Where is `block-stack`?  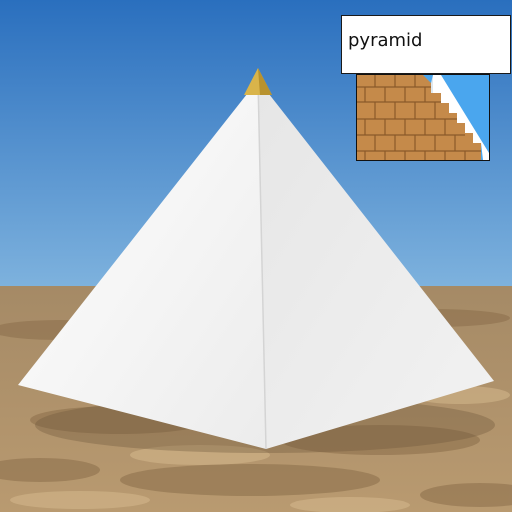 block-stack is located at coordinates (419, 117).